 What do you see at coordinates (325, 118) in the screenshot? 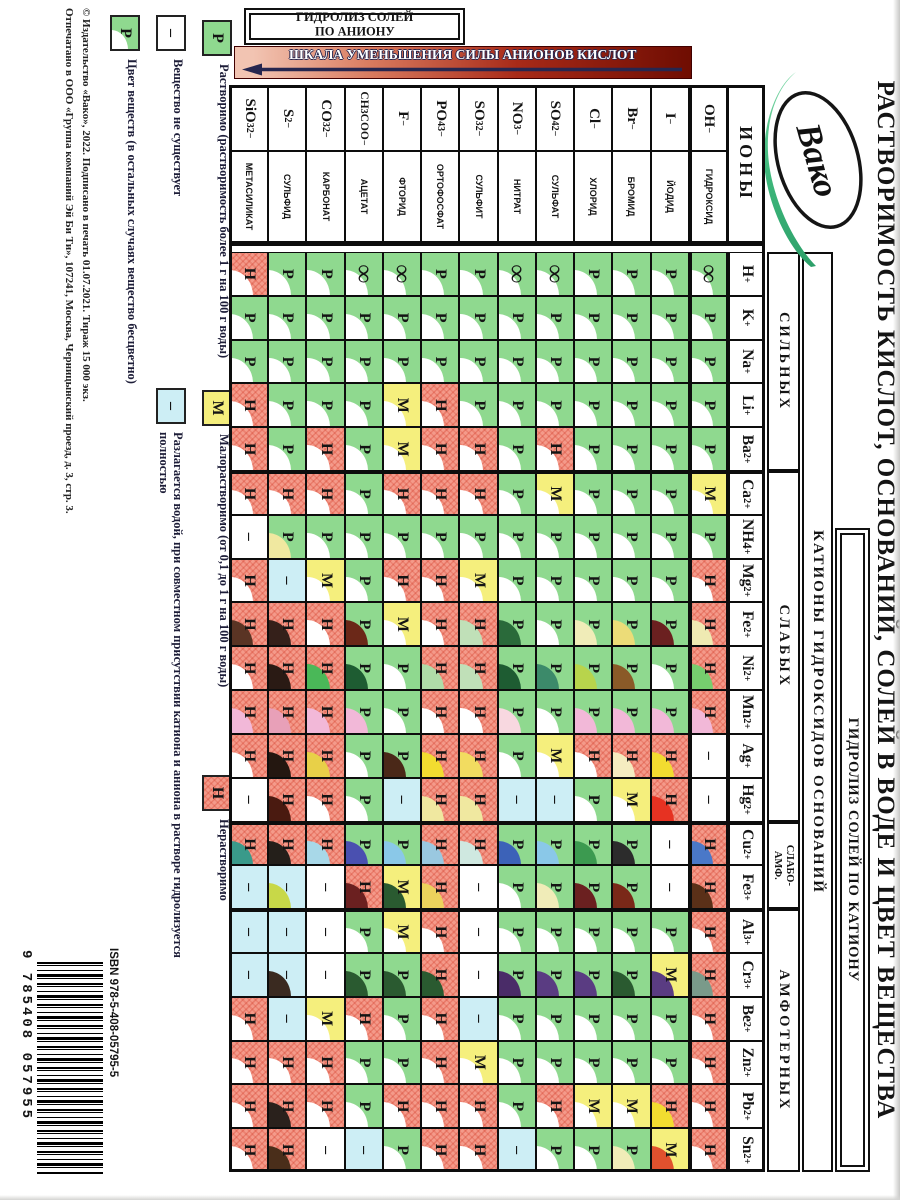
I see `anion-symbol: CO 3 2−` at bounding box center [325, 118].